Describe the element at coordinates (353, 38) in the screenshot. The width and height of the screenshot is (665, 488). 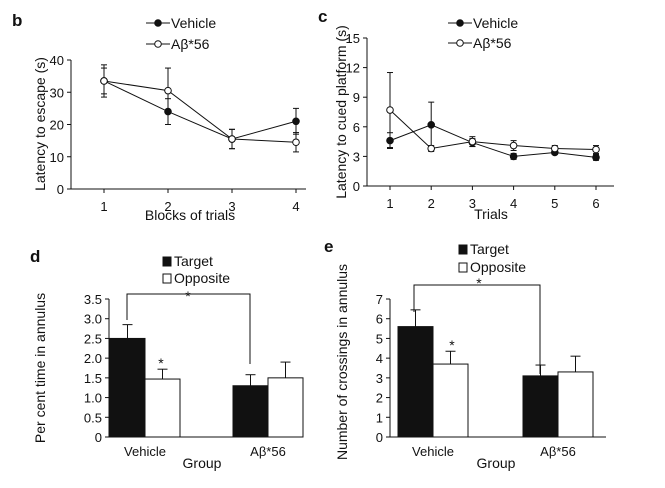
I see `y-tick-label: 15` at that location.